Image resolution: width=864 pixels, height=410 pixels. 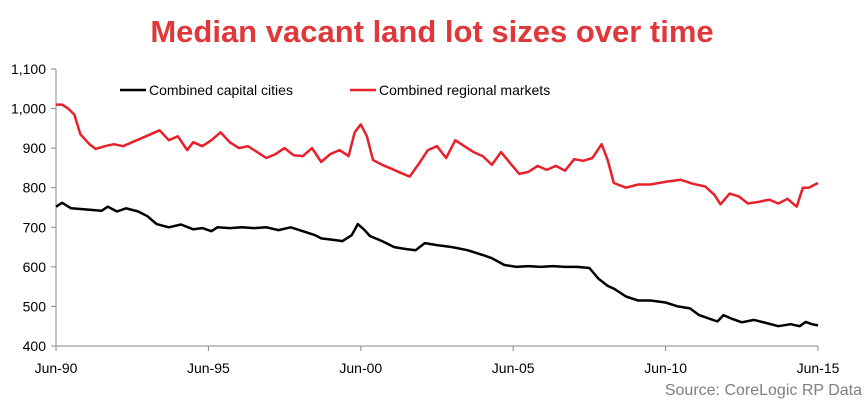 I want to click on legend-label: Combined regional markets, so click(x=464, y=90).